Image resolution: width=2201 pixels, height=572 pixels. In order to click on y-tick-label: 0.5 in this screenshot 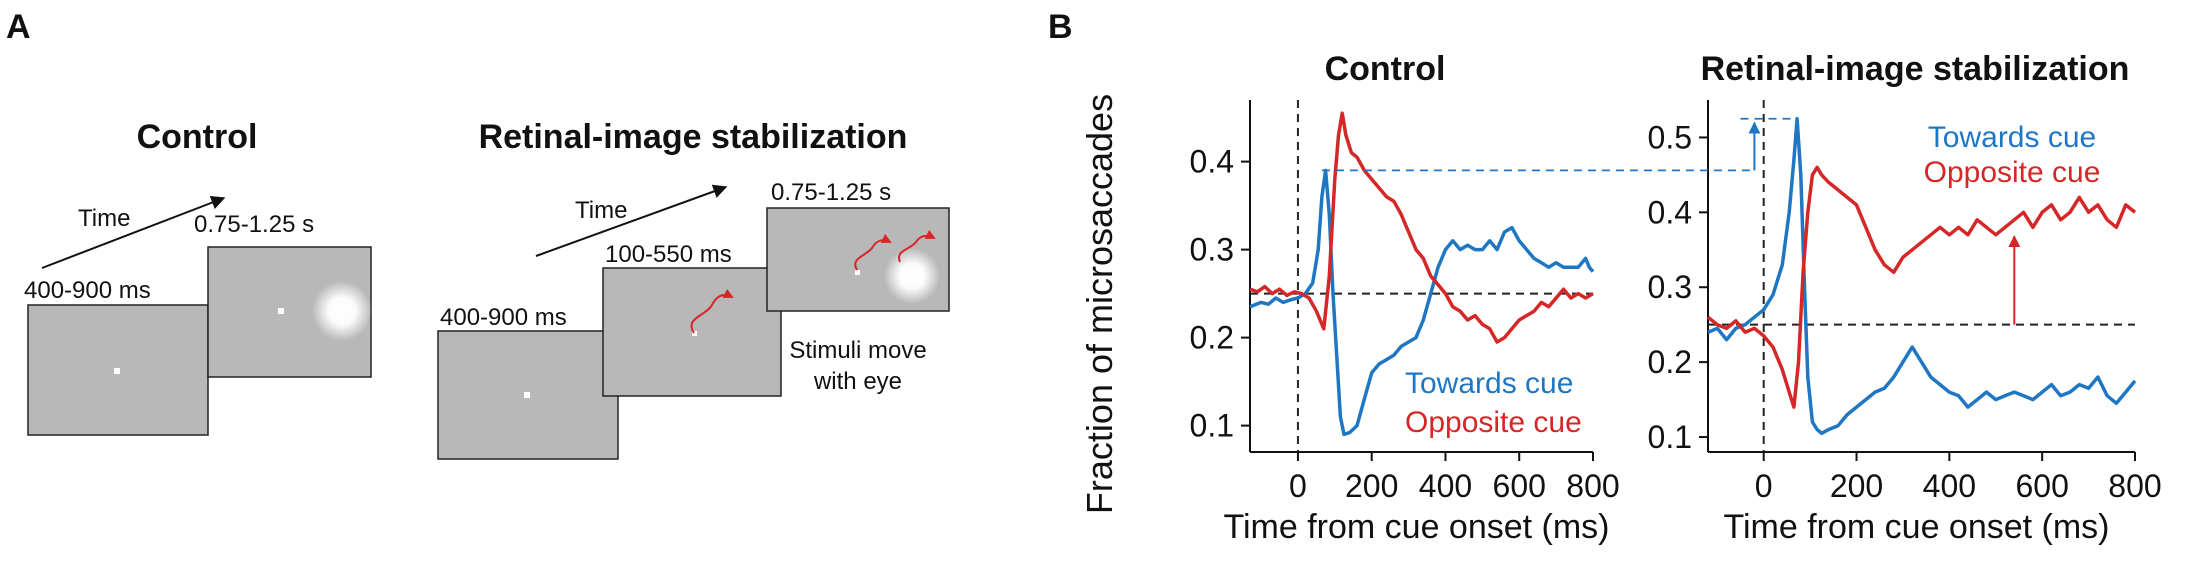, I will do `click(1670, 137)`.